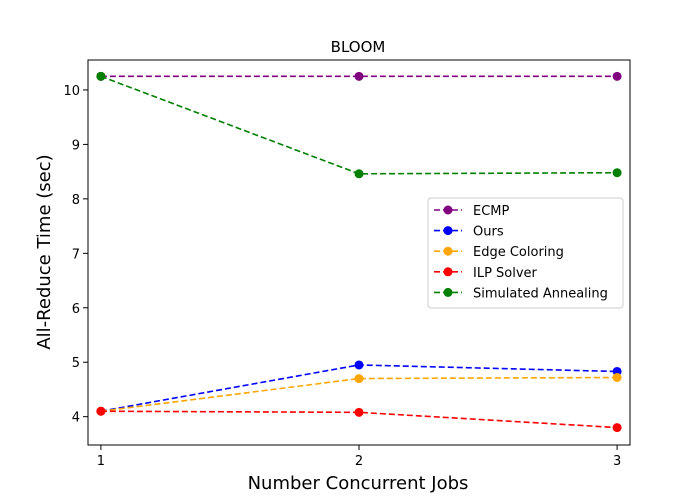  Describe the element at coordinates (488, 232) in the screenshot. I see `legend-label-ours: Ours` at that location.